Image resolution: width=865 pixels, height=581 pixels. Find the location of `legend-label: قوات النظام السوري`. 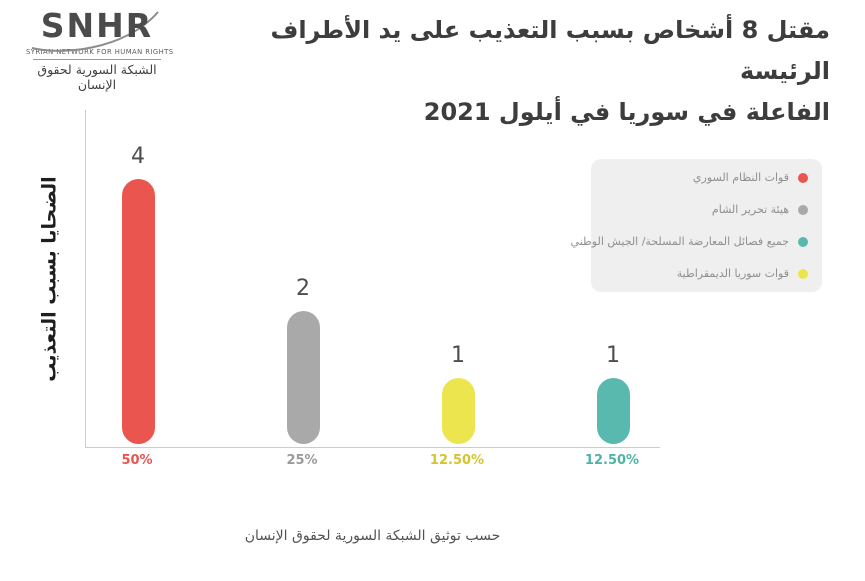

legend-label: قوات النظام السوري is located at coordinates (740, 177).